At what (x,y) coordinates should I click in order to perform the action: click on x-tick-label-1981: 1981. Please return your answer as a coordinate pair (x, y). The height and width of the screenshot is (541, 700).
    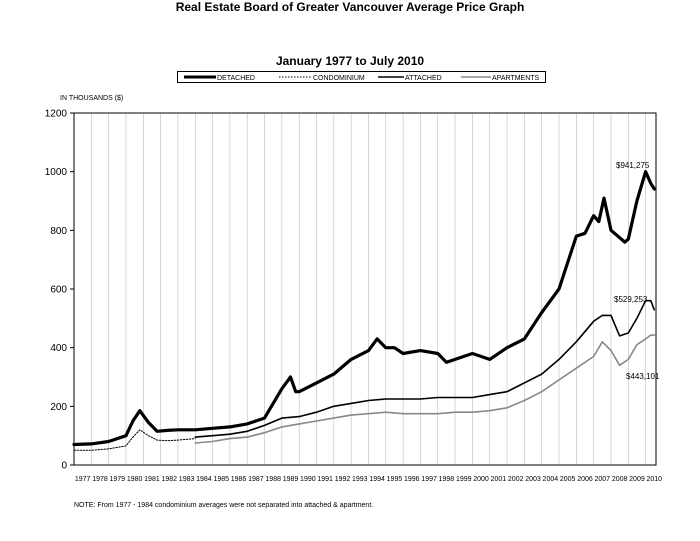
    Looking at the image, I should click on (152, 479).